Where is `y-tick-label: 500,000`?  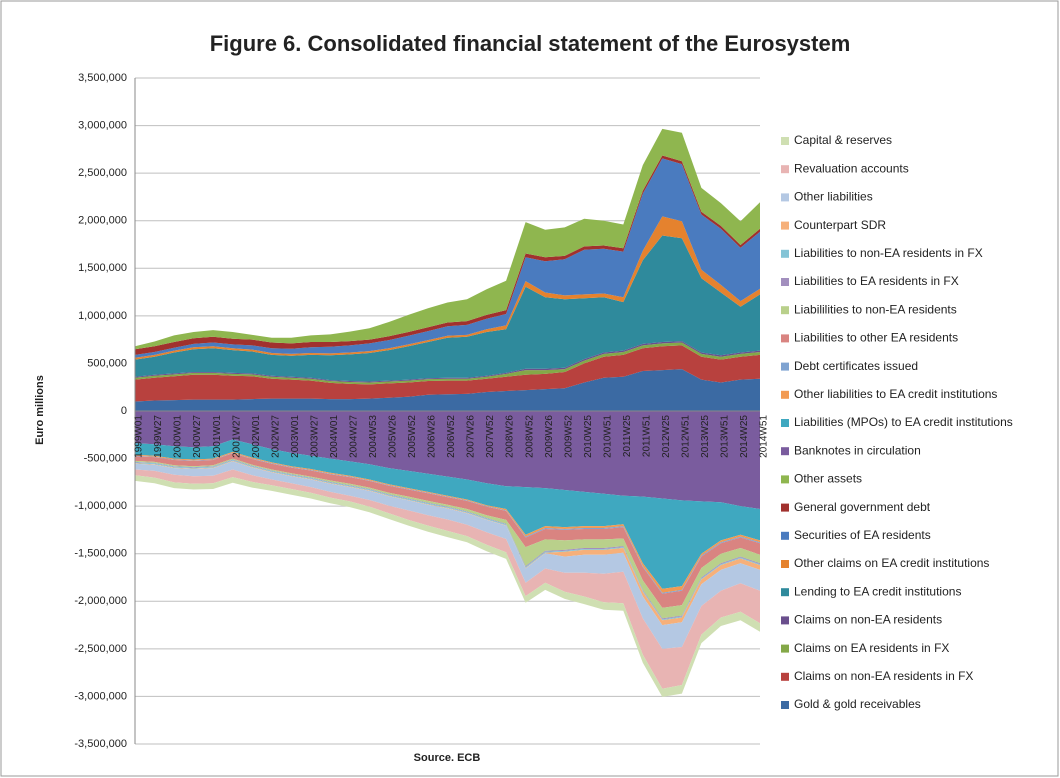
y-tick-label: 500,000 is located at coordinates (107, 363).